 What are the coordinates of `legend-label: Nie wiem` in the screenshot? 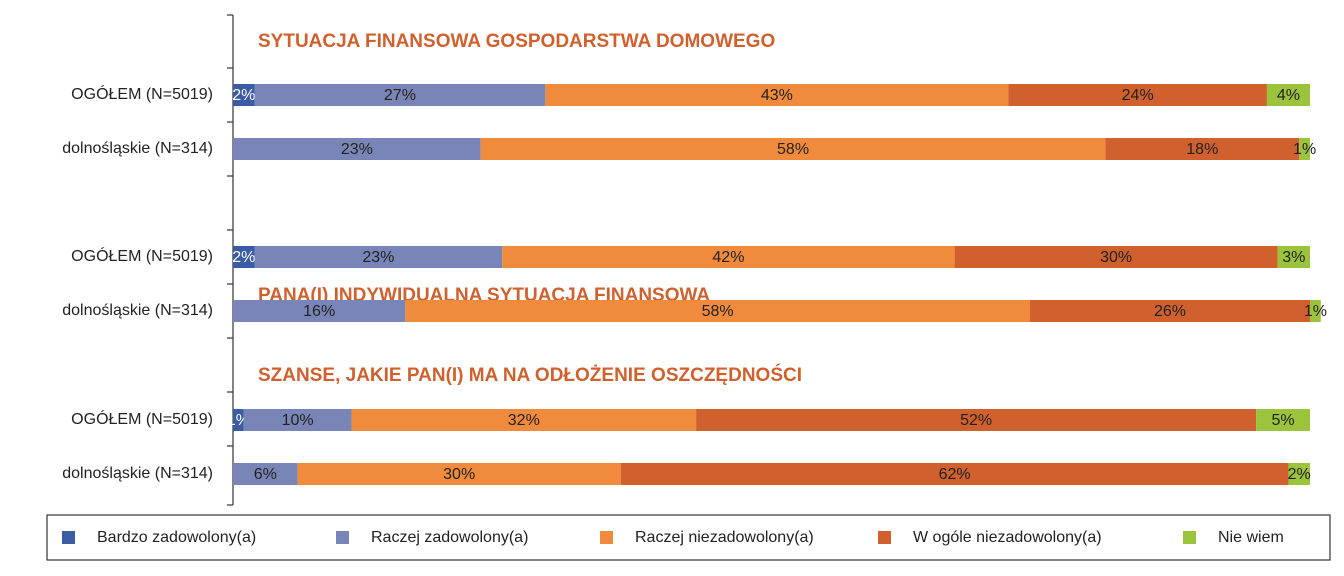 It's located at (1251, 537).